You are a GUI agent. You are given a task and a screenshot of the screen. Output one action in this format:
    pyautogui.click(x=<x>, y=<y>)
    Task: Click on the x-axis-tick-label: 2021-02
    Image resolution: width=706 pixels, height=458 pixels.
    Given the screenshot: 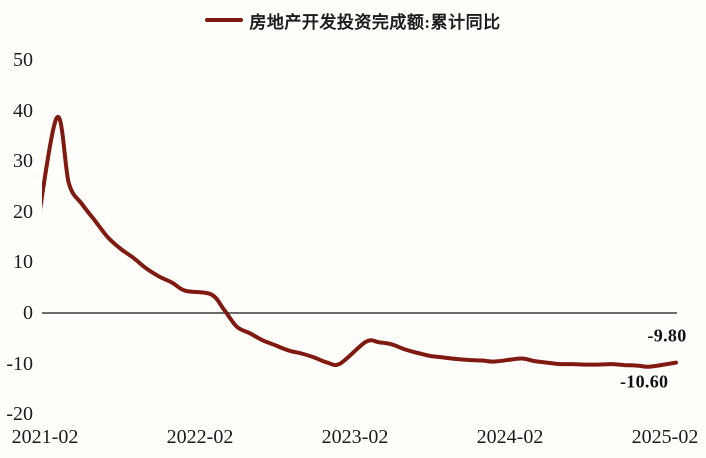 What is the action you would take?
    pyautogui.click(x=45, y=437)
    